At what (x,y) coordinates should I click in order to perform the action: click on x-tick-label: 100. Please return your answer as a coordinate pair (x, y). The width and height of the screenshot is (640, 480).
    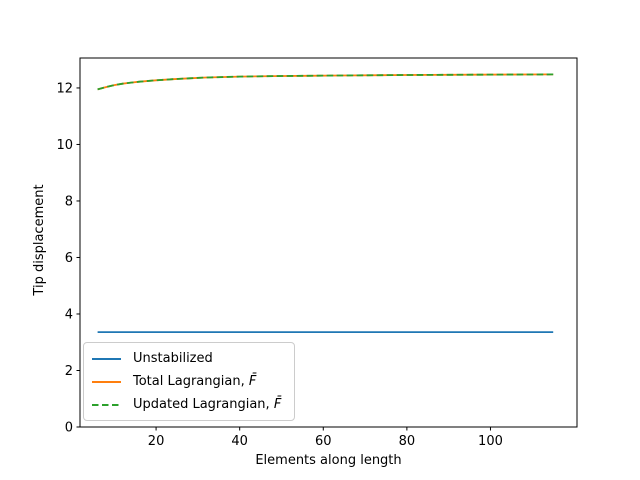
    Looking at the image, I should click on (490, 441).